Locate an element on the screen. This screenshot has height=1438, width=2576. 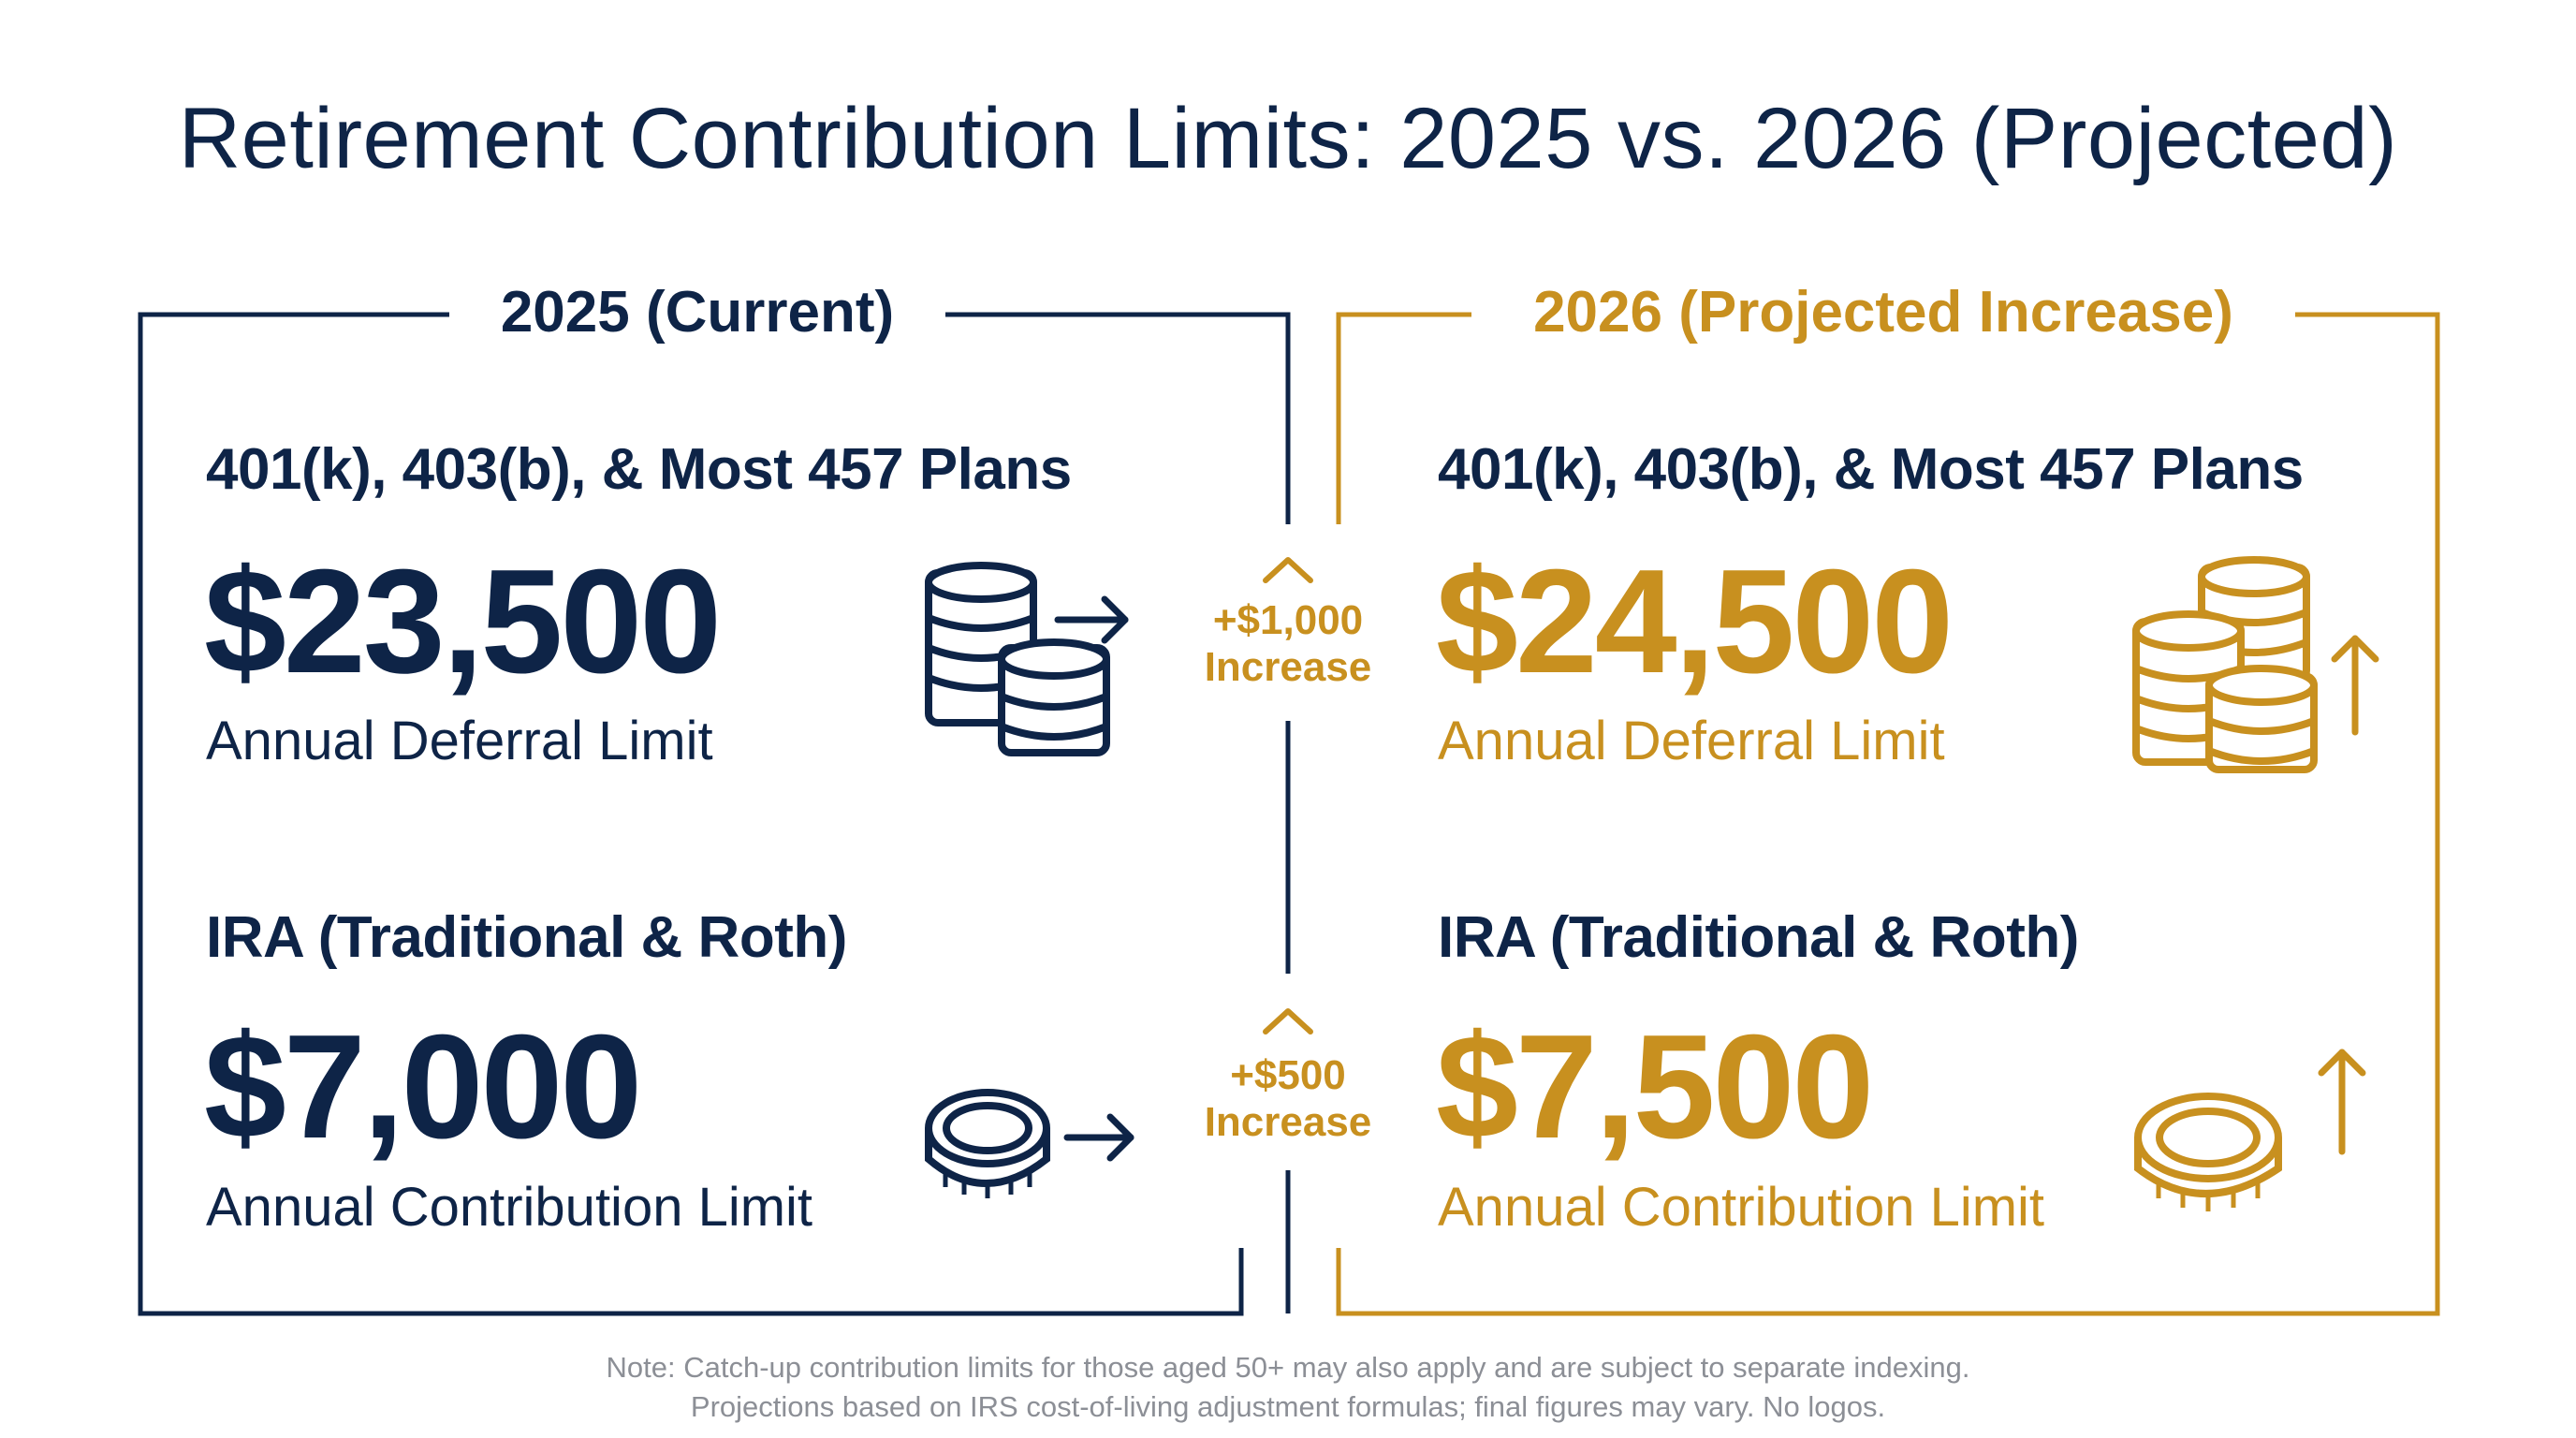
delta-plans-amount: +$1,000 is located at coordinates (1288, 620).